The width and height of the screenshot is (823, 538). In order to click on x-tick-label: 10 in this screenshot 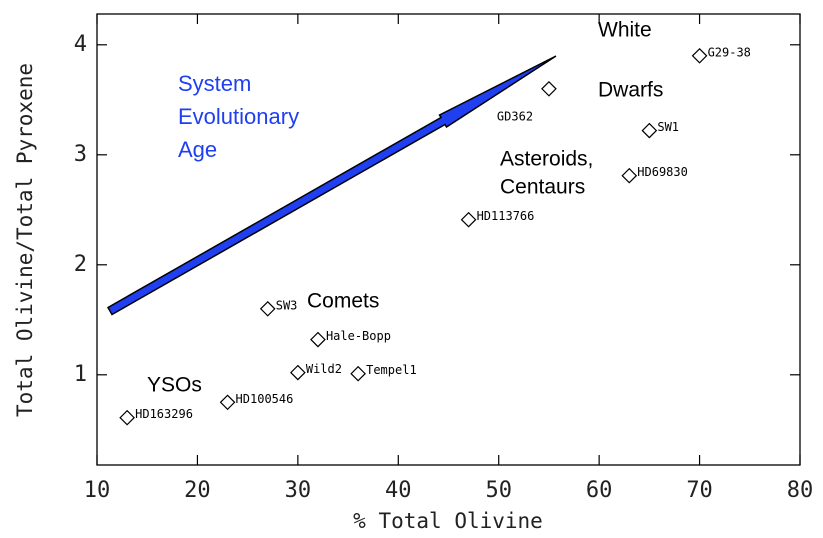, I will do `click(97, 490)`.